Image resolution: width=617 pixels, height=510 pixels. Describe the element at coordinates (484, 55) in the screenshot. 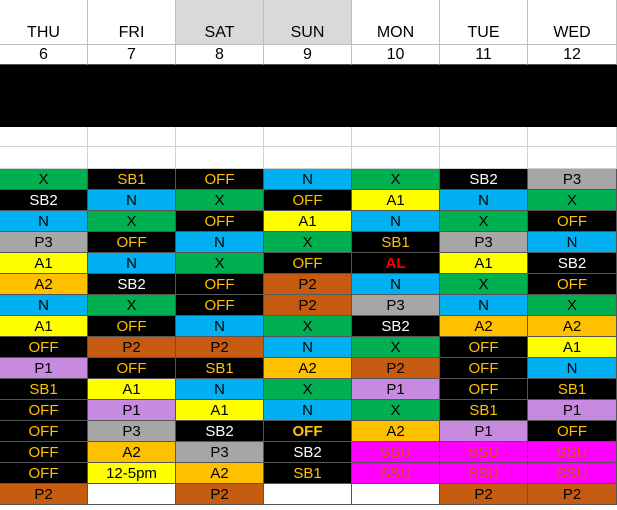

I see `date-header-11: 11` at that location.